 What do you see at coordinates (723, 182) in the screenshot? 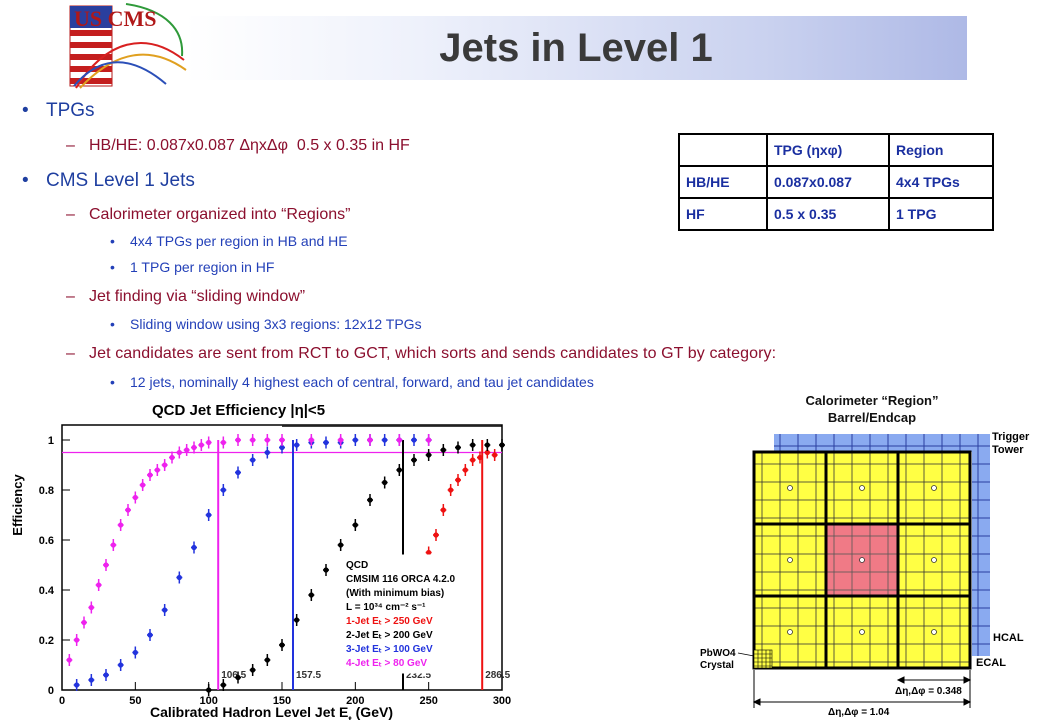
I see `table-cell: HB/HE` at bounding box center [723, 182].